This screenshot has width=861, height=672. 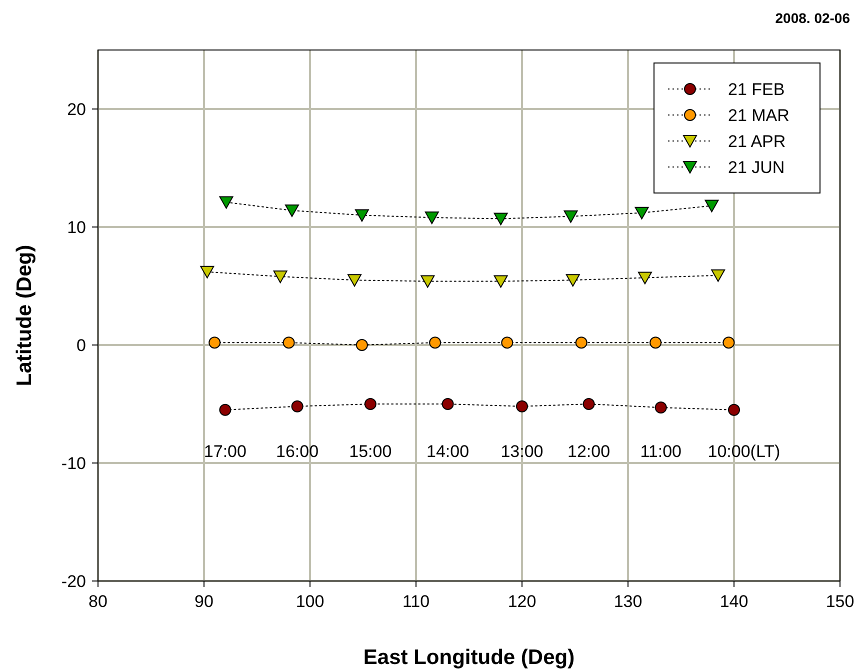 I want to click on x-tick-label: 110, so click(x=416, y=601).